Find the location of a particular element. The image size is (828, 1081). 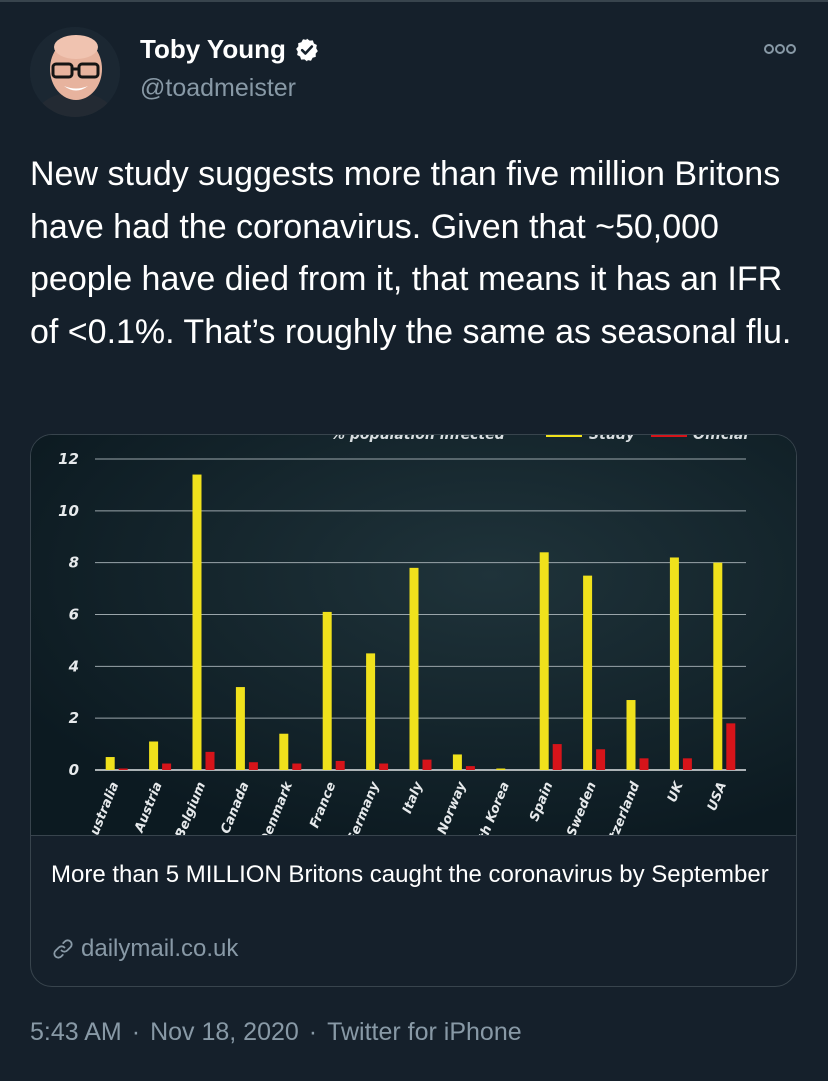

tweet-source: Twitter for iPhone is located at coordinates (424, 1032).